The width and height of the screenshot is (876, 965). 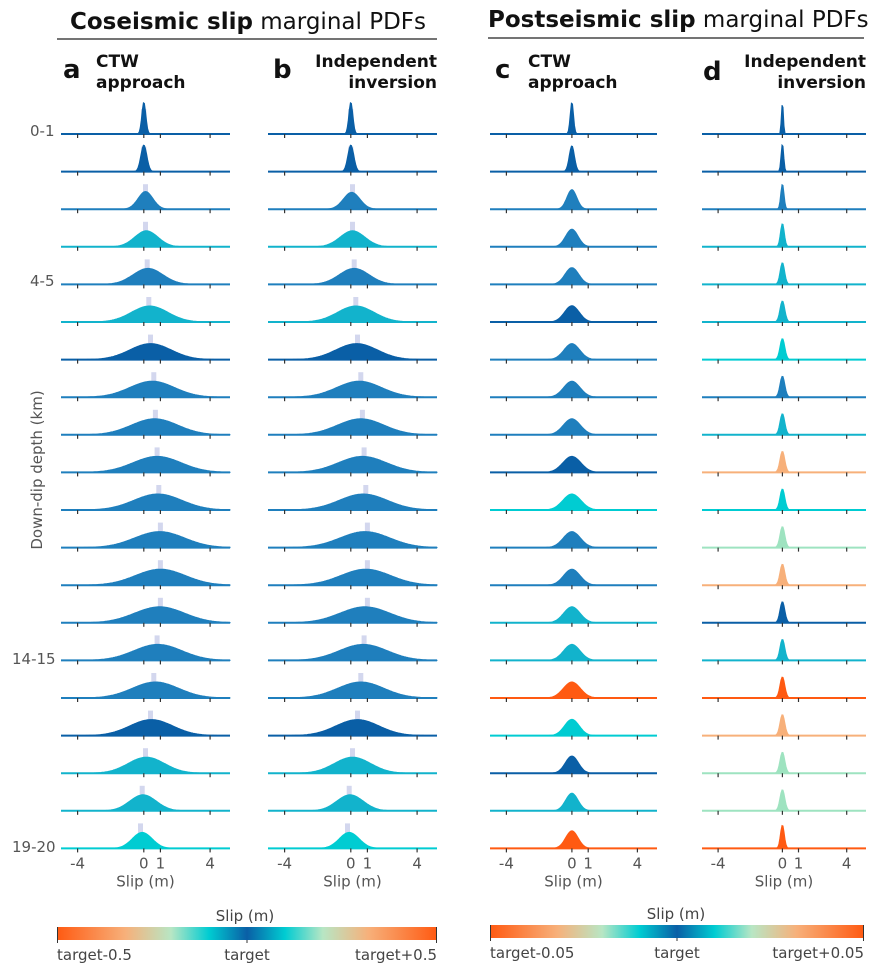 I want to click on depth-axis-label: Down-dip depth (km), so click(x=37, y=469).